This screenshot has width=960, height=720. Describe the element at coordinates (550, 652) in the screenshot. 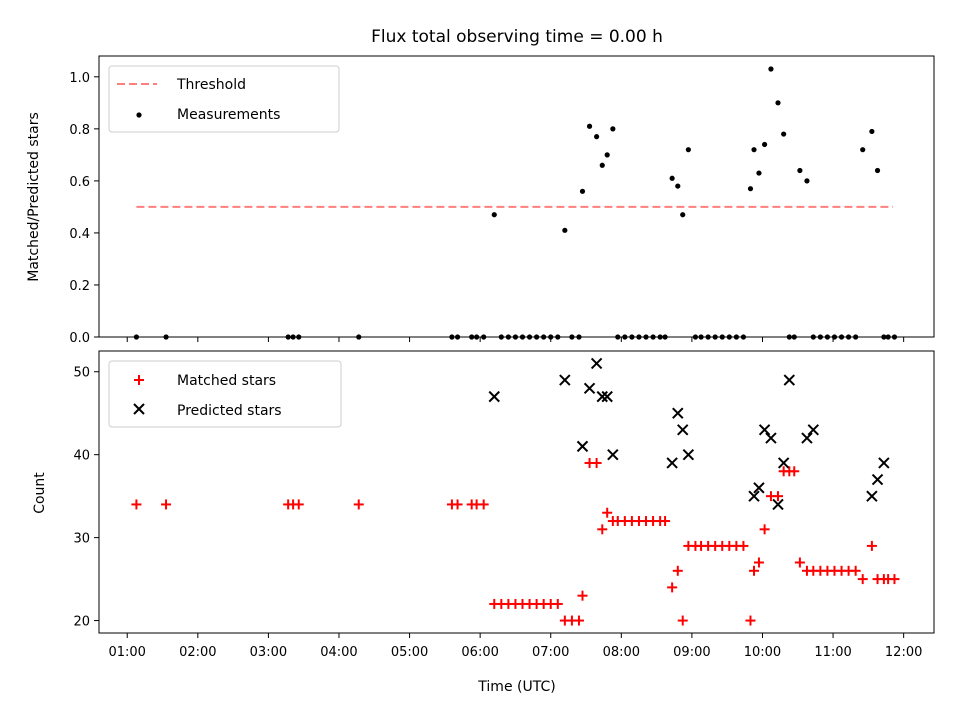

I see `bottom-xtick-label: 07:00` at that location.